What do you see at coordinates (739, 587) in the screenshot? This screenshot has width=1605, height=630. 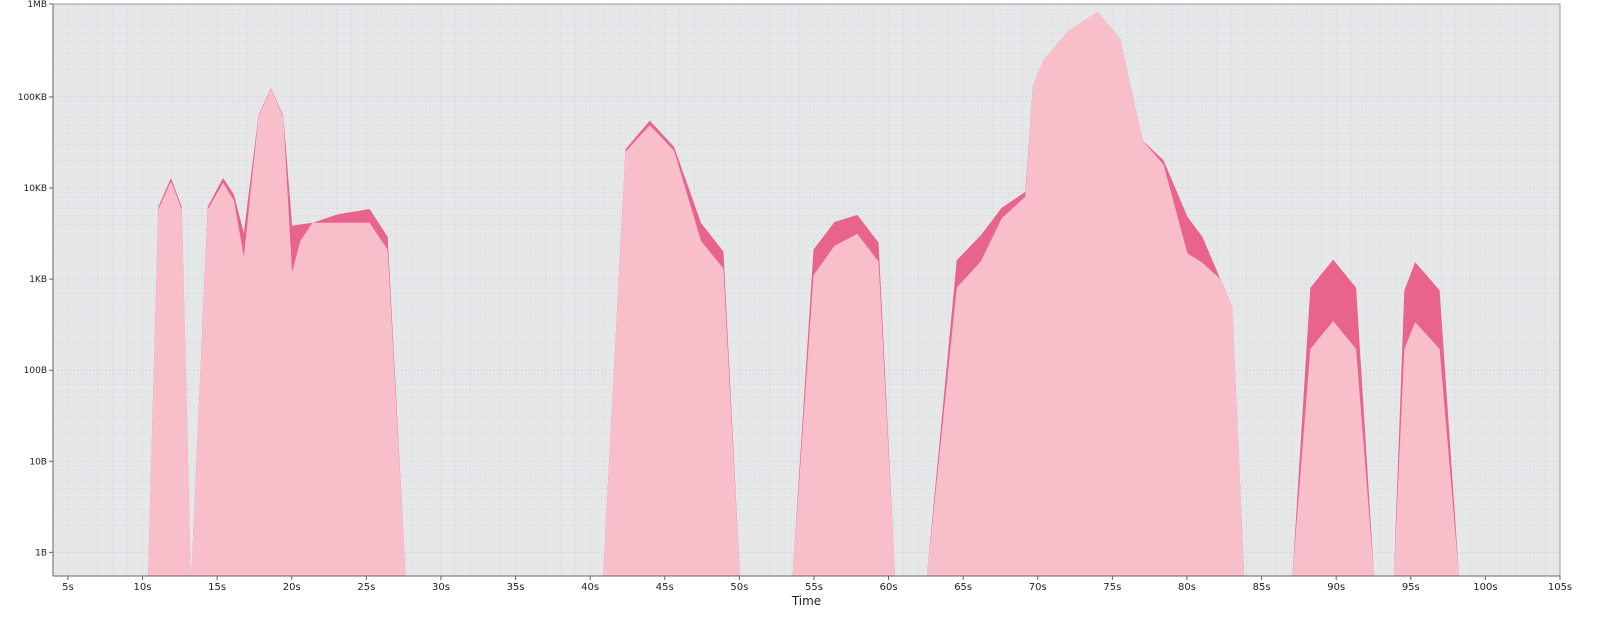 I see `x-tick-label: 50s` at bounding box center [739, 587].